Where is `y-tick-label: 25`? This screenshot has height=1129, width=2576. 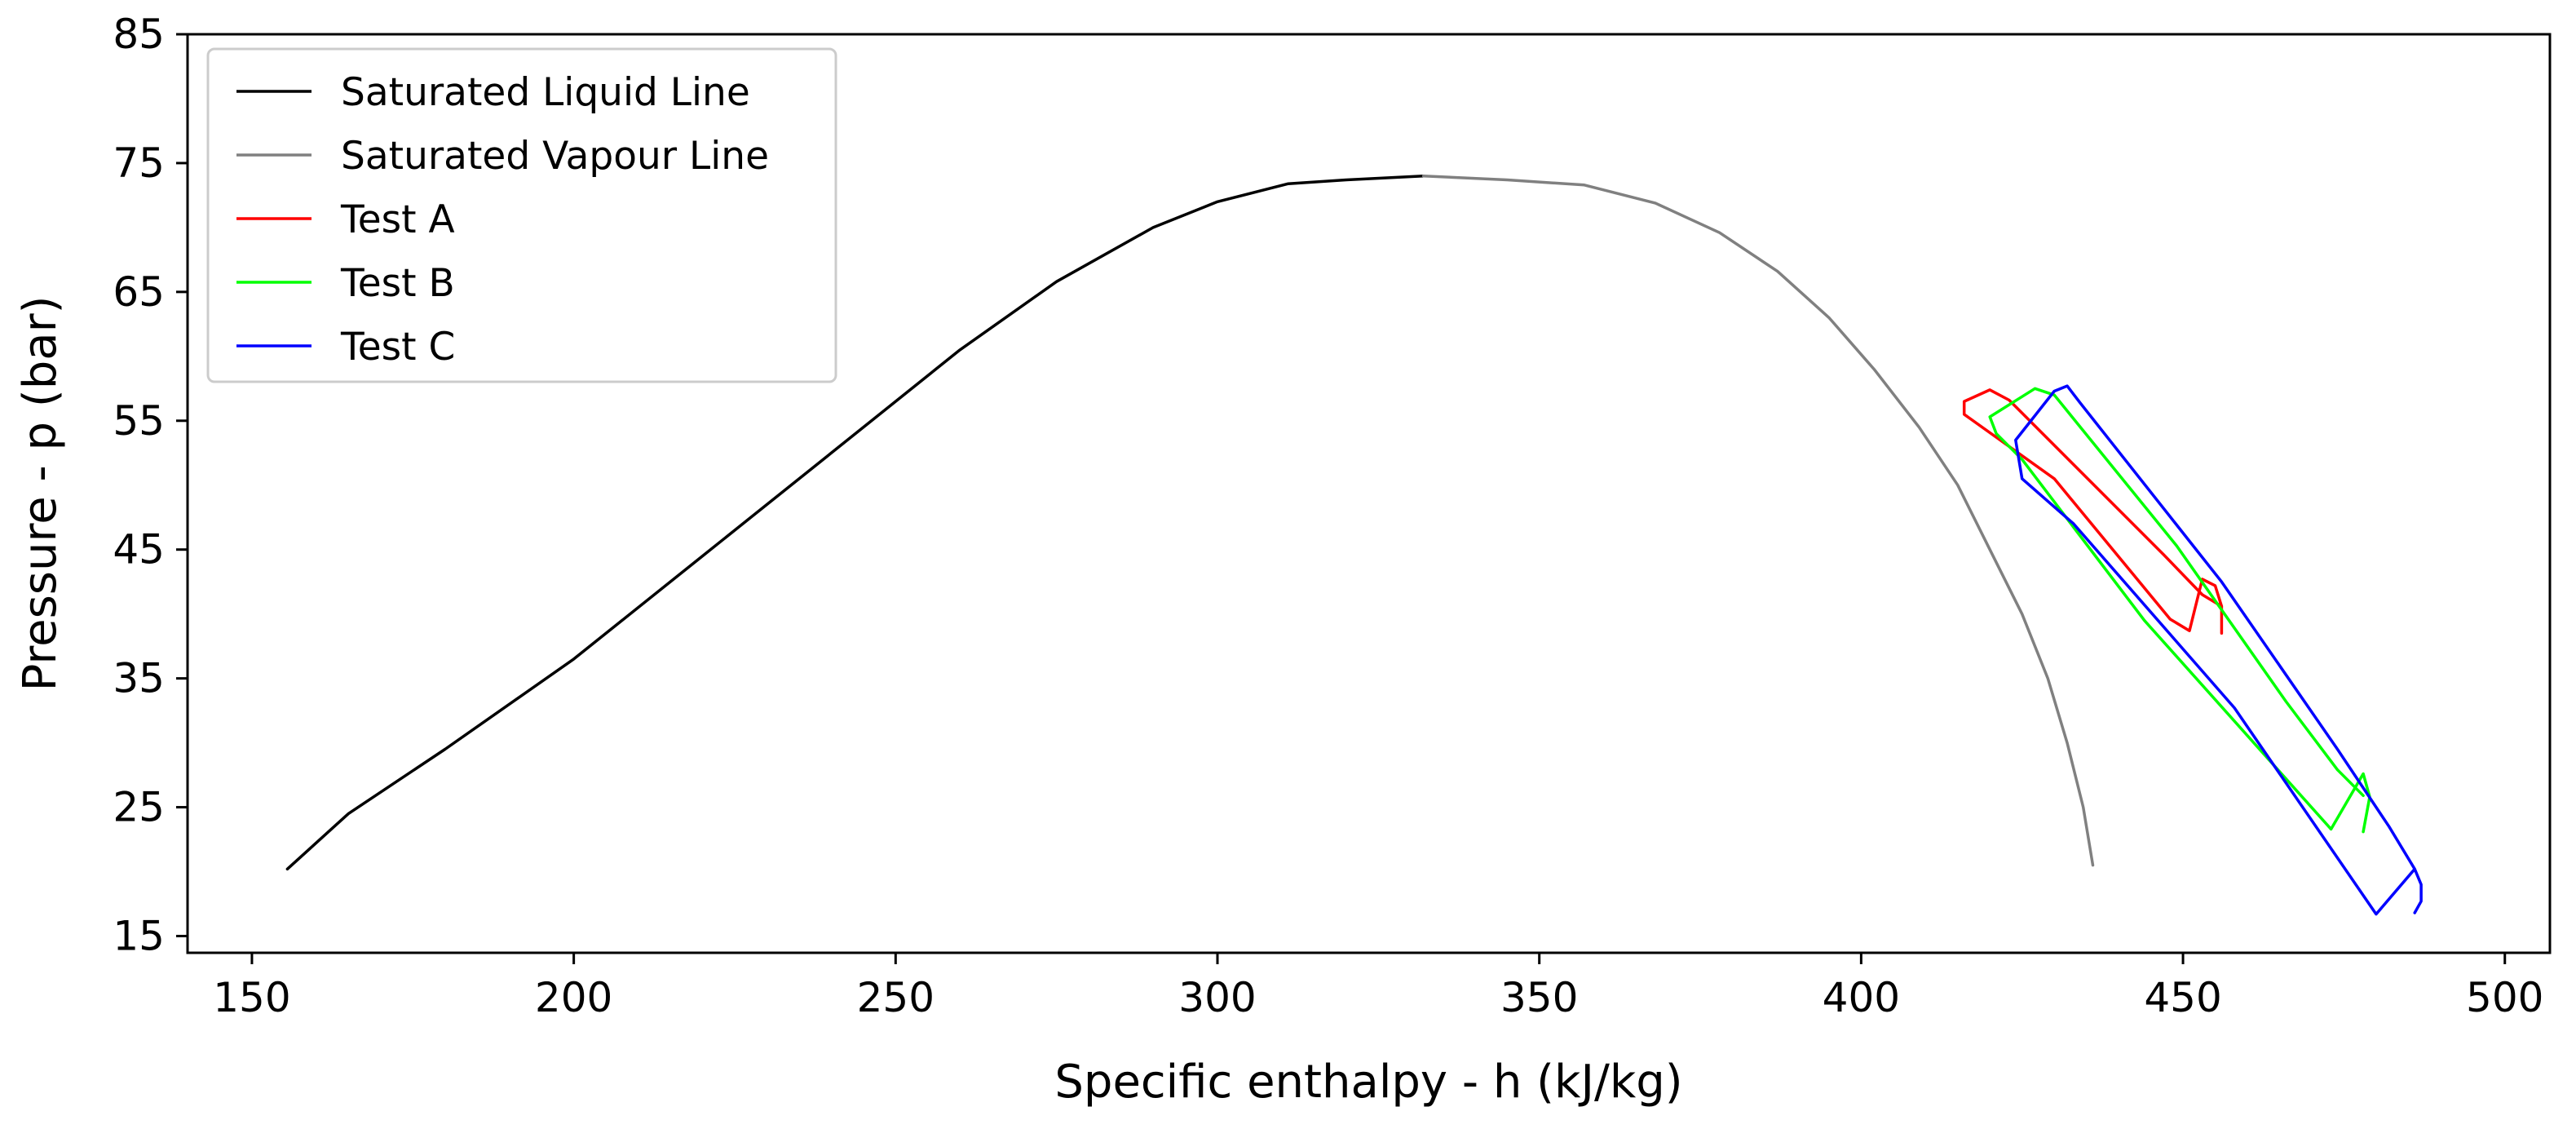
y-tick-label: 25 is located at coordinates (139, 807).